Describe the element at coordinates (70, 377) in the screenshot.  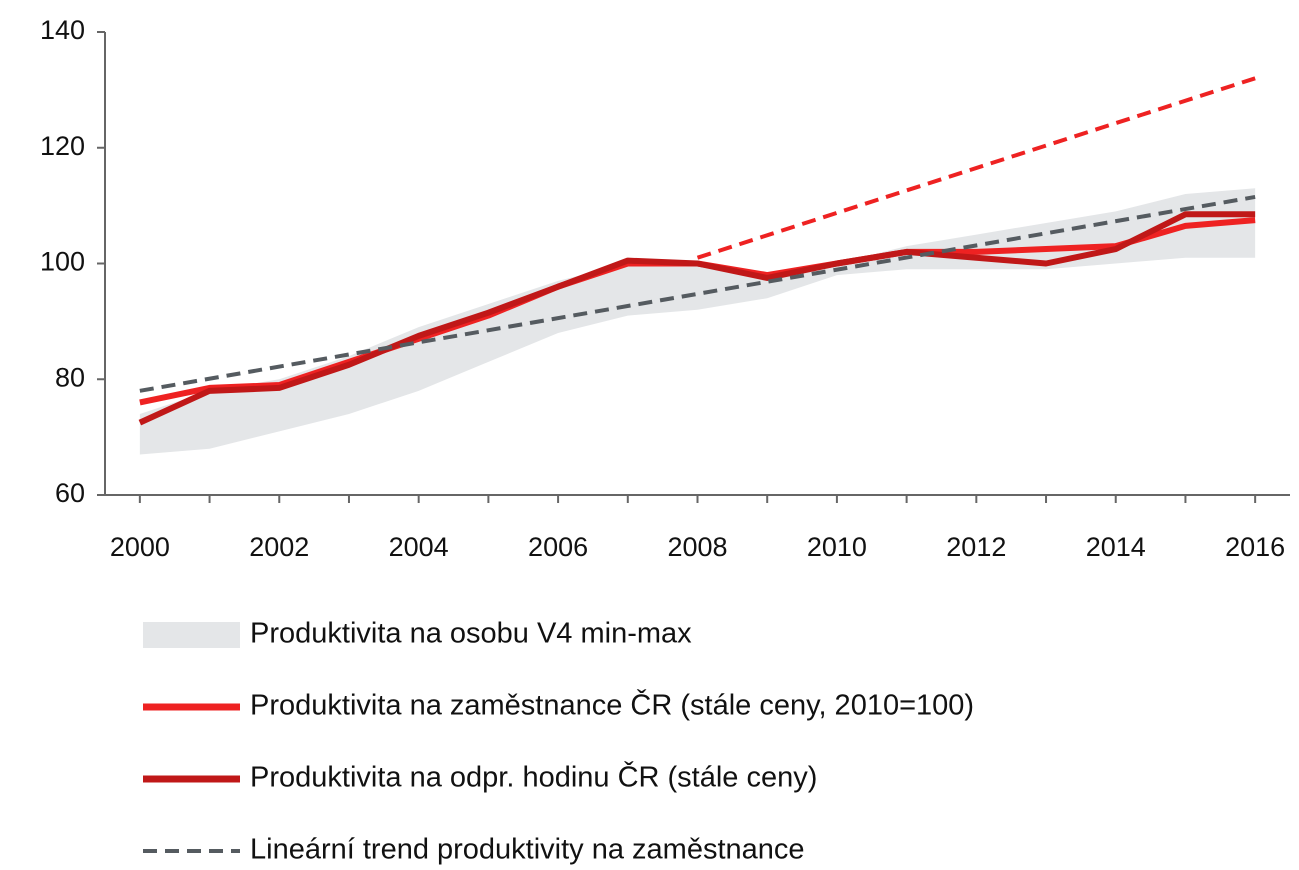
I see `y-tick-label: 80` at that location.